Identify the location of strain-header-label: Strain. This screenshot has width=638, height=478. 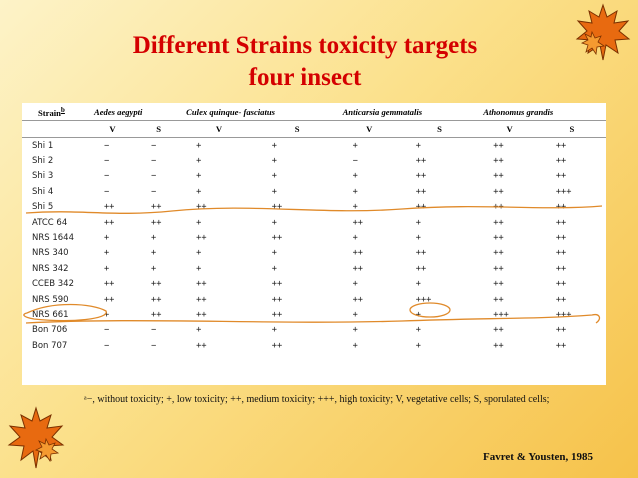
(49, 112).